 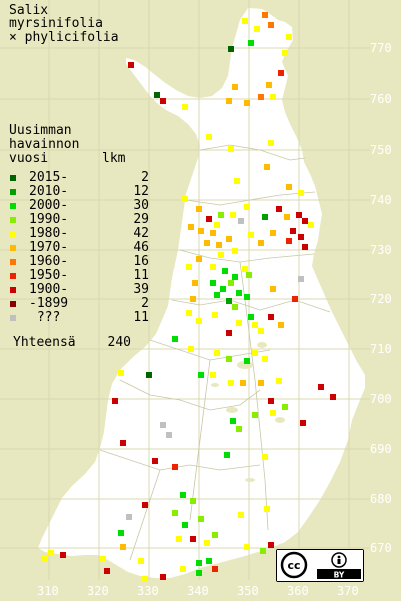 I want to click on legend-count: 16, so click(x=141, y=261).